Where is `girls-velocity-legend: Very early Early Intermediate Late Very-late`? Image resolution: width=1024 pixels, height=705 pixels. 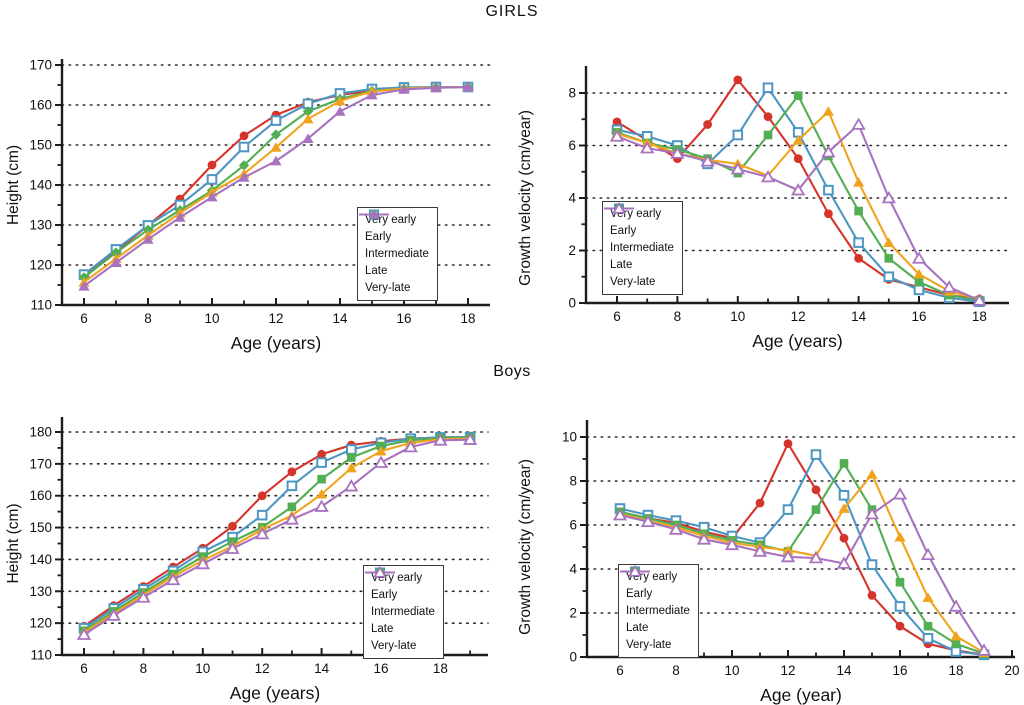 girls-velocity-legend: Very early Early Intermediate Late Very-late is located at coordinates (642, 248).